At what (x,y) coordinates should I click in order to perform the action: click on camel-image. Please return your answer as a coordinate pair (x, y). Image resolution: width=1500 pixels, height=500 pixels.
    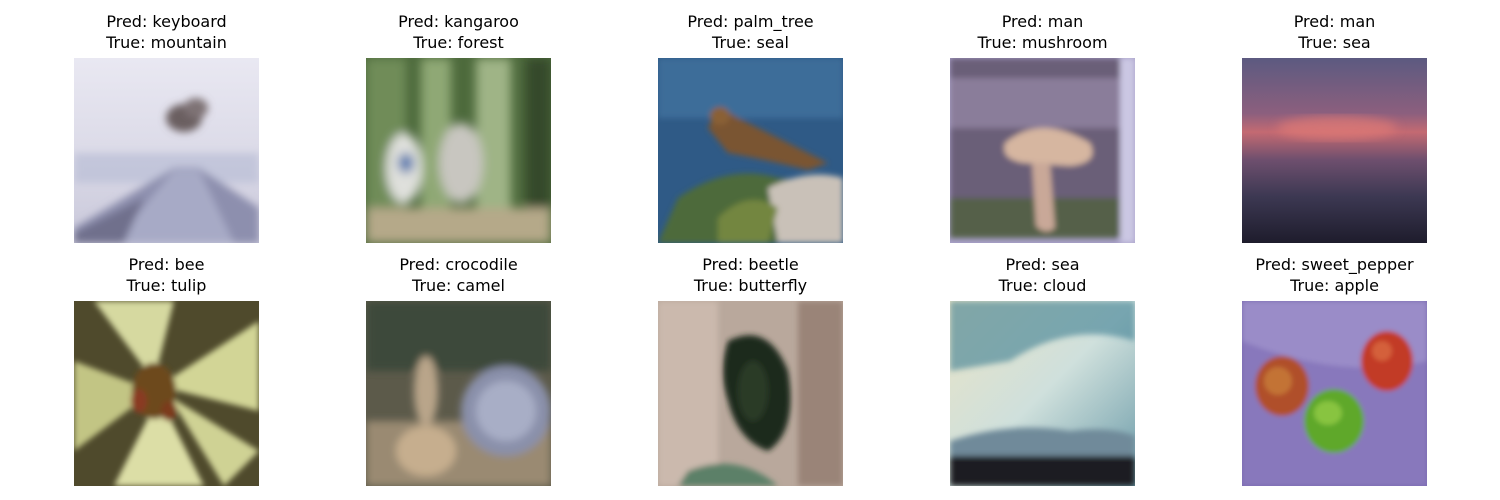
    Looking at the image, I should click on (458, 393).